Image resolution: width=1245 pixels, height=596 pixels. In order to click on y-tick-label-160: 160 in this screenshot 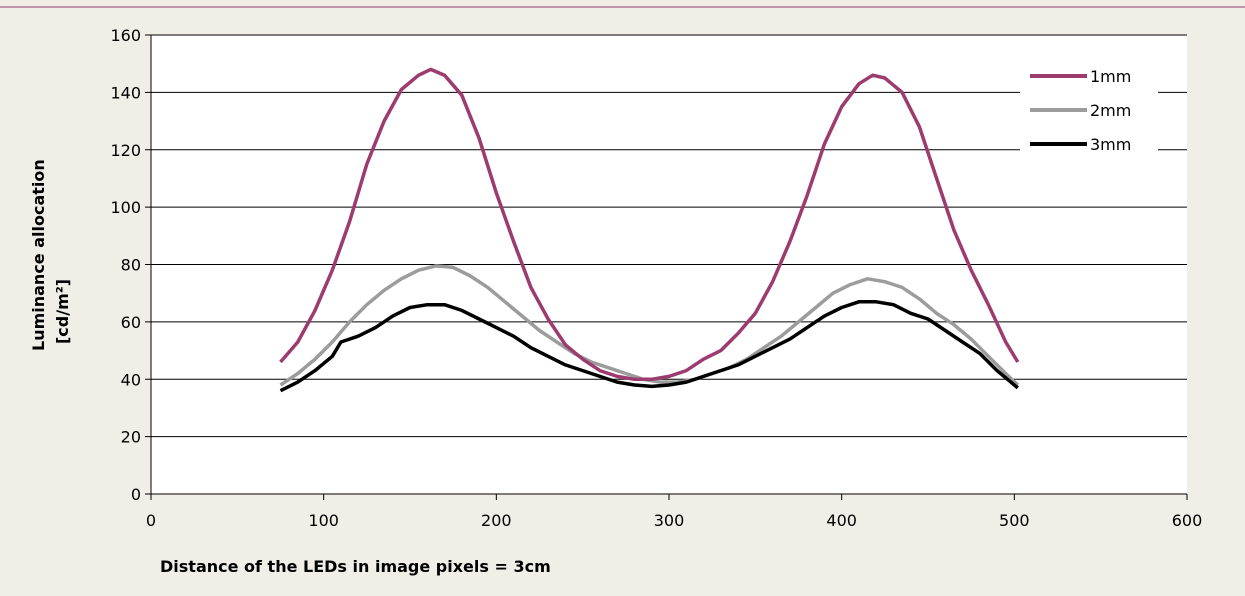, I will do `click(125, 35)`.